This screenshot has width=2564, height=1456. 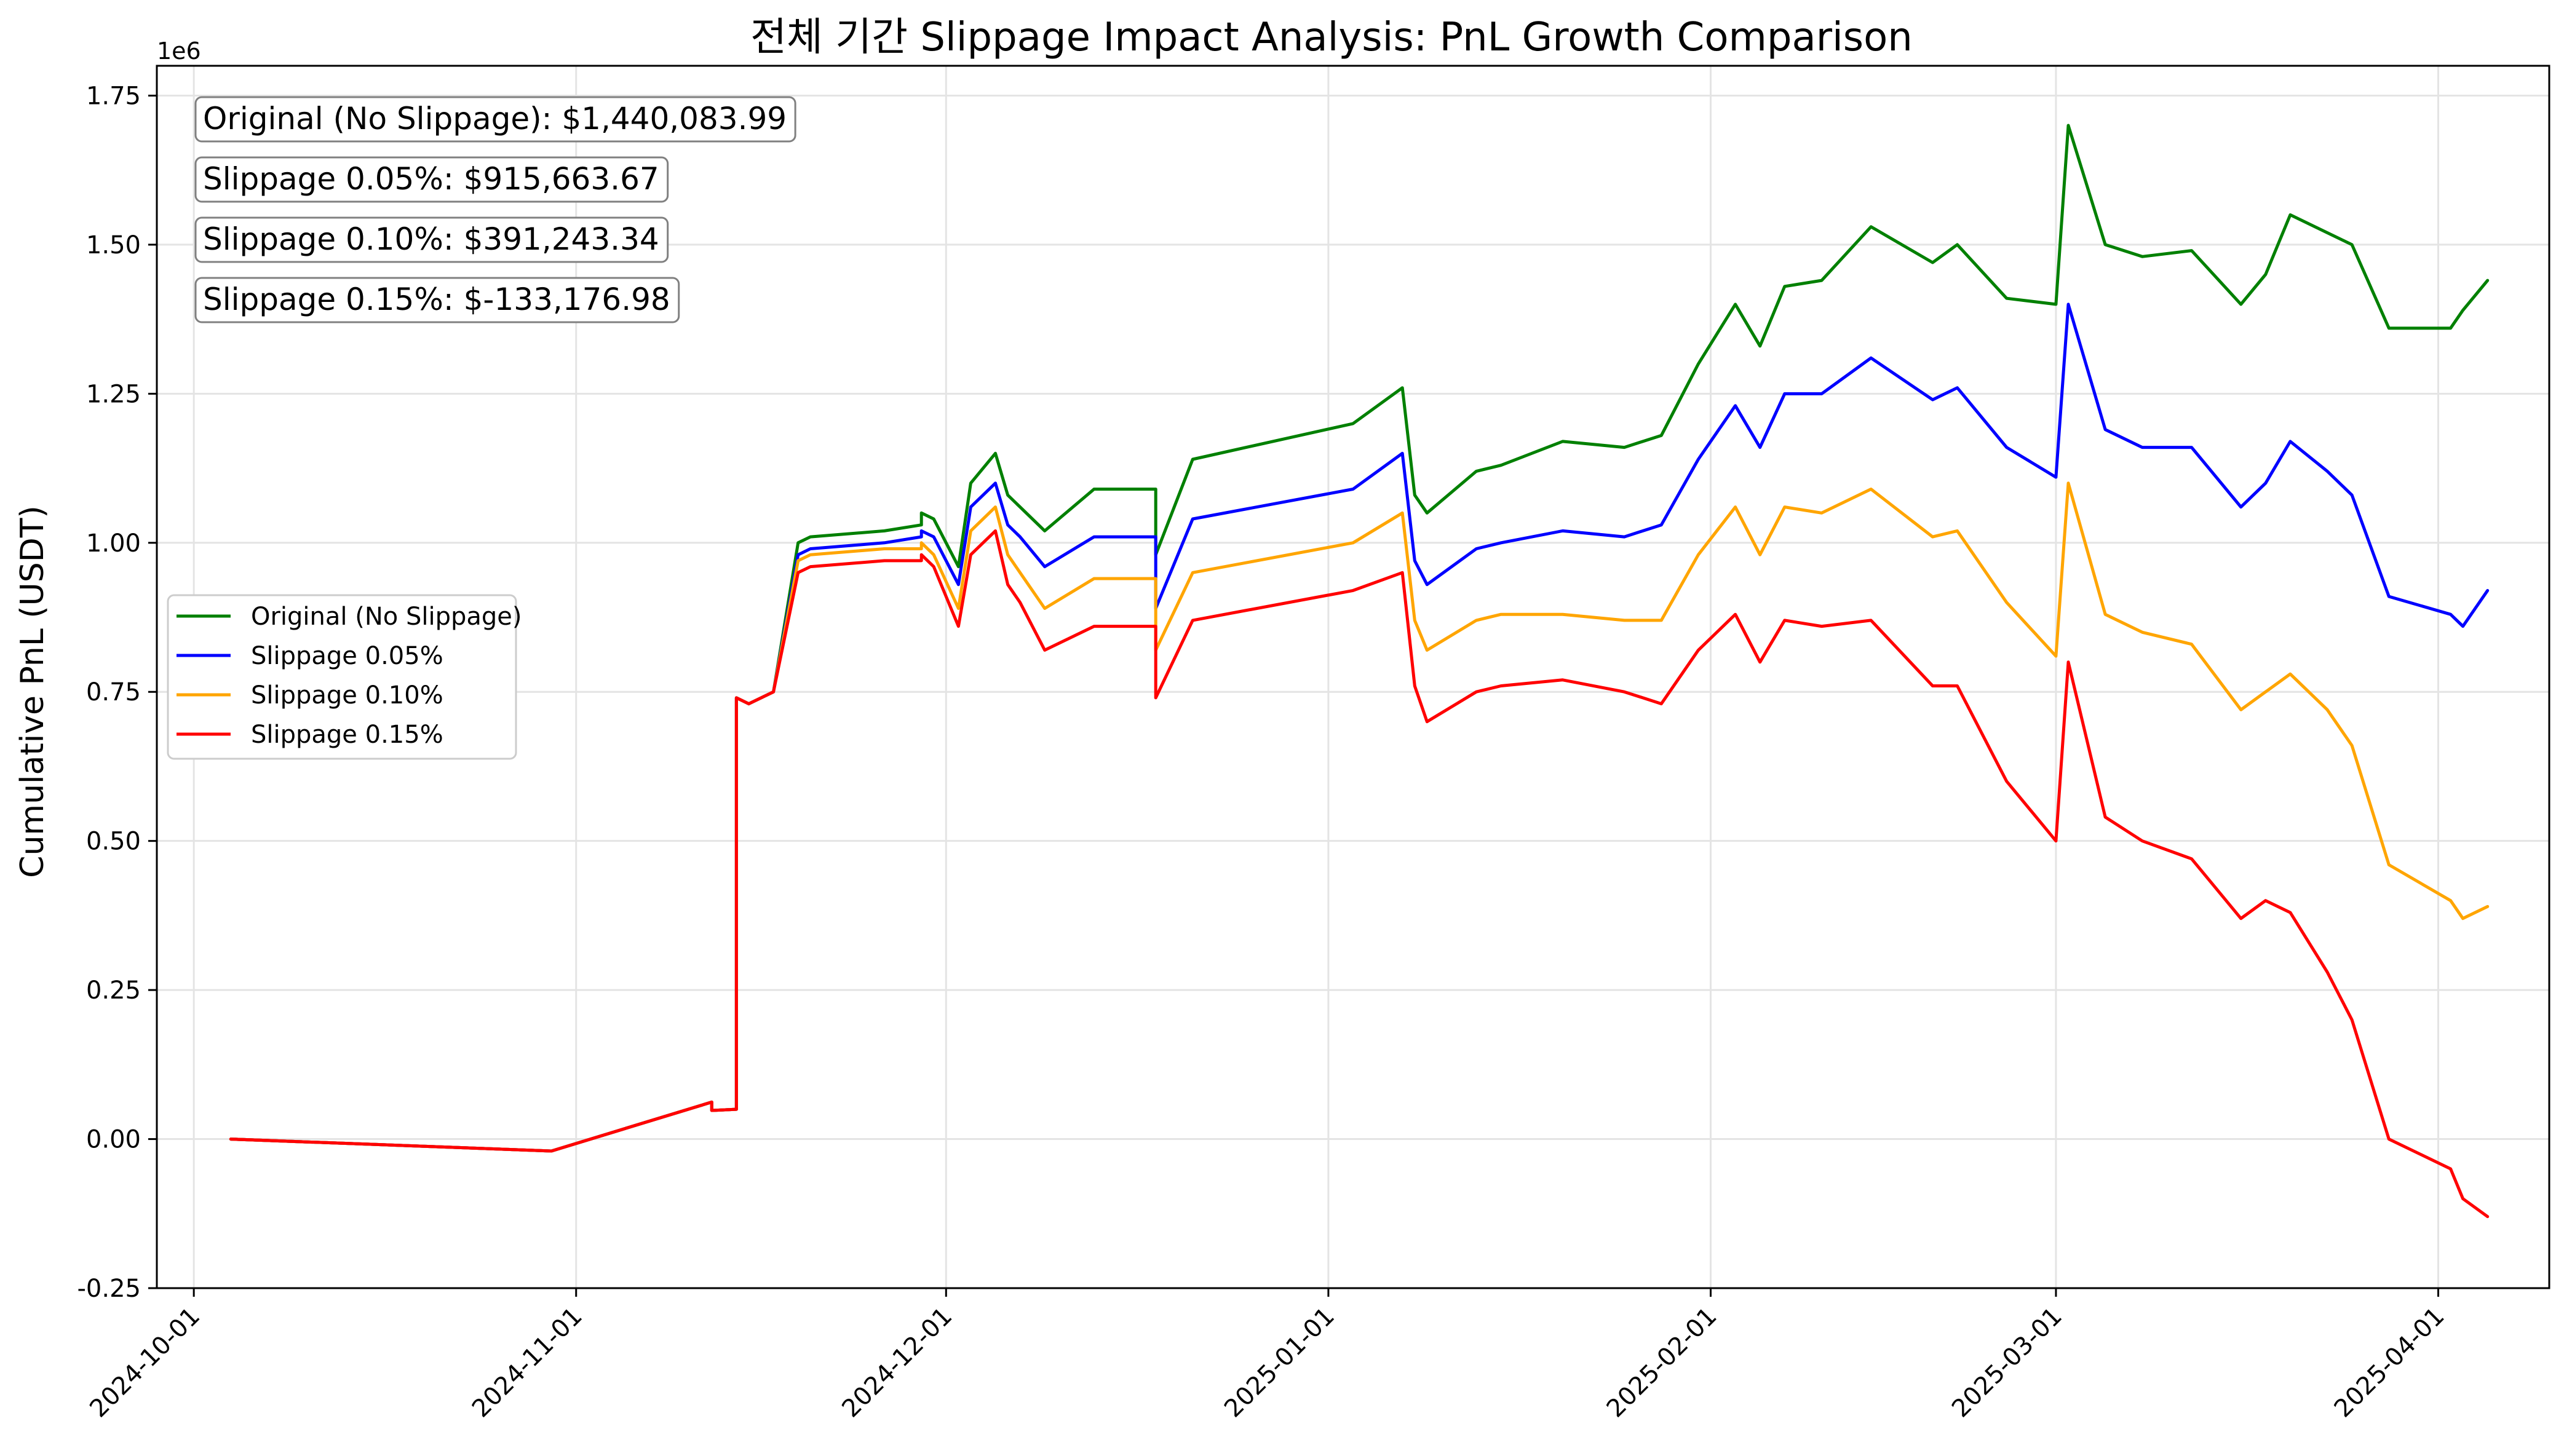 I want to click on x-tick-label: 2025-01-01, so click(x=1279, y=1363).